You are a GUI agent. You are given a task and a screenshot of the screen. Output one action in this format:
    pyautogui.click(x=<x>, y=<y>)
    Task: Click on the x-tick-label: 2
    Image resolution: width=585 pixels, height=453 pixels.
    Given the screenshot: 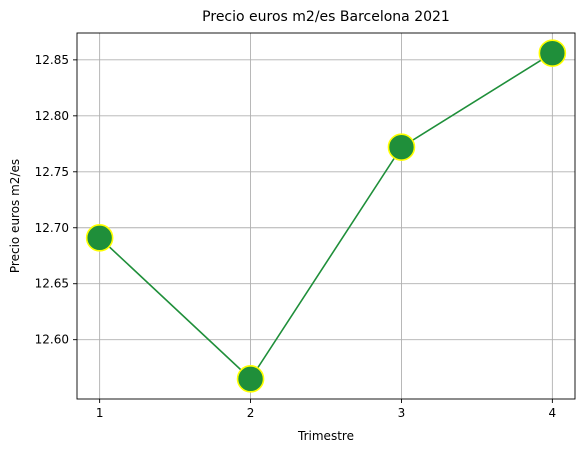 What is the action you would take?
    pyautogui.click(x=251, y=413)
    